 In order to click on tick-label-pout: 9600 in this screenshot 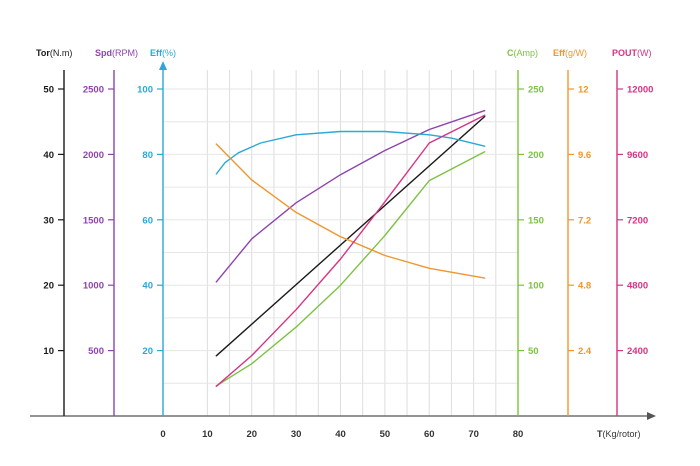, I will do `click(637, 155)`.